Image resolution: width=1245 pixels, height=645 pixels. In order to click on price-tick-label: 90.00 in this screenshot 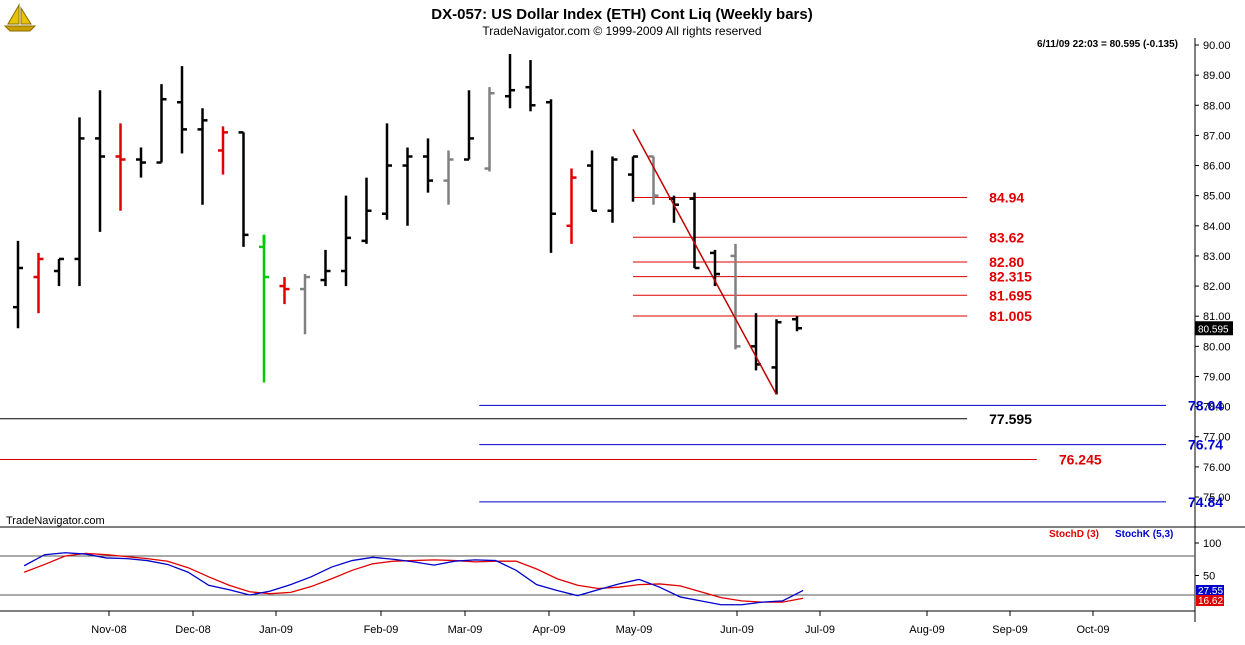, I will do `click(1217, 46)`.